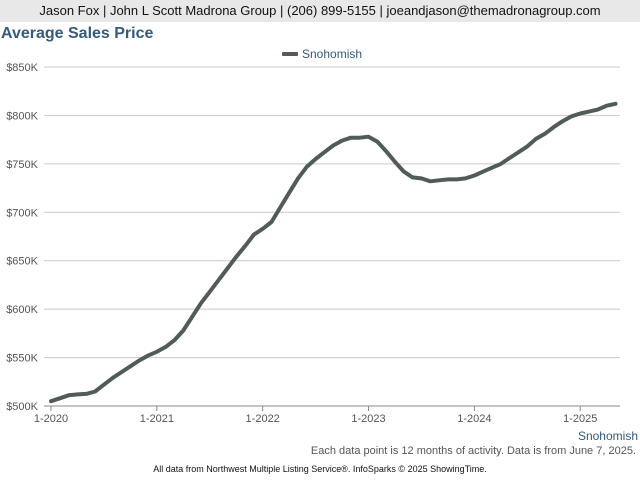 The image size is (640, 480). Describe the element at coordinates (263, 419) in the screenshot. I see `x-tick-label: 1-2022` at that location.